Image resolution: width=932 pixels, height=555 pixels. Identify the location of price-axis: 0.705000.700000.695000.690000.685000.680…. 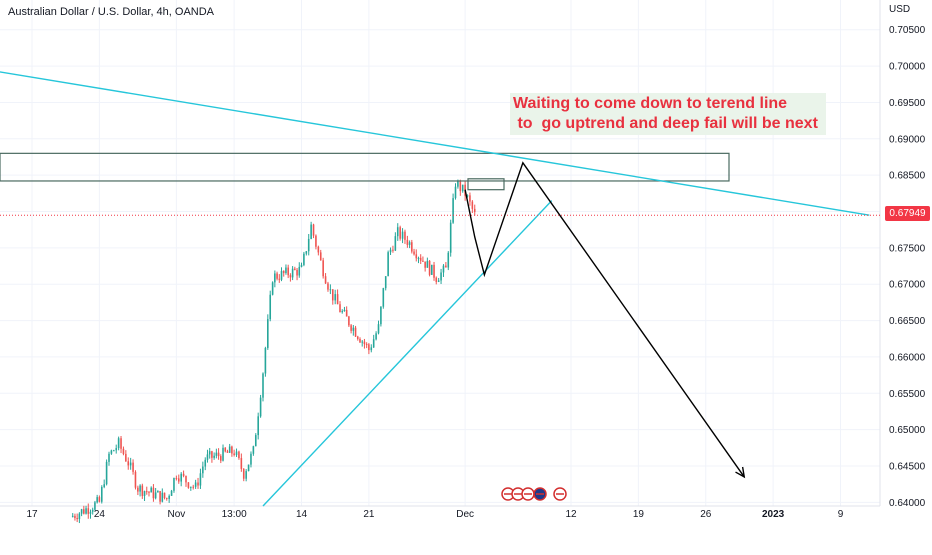
(907, 267).